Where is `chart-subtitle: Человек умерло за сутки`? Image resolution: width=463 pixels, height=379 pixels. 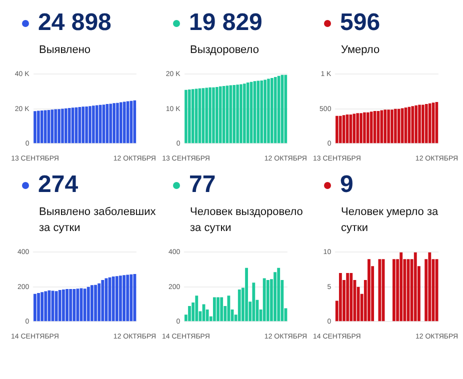 chart-subtitle: Человек умерло за сутки is located at coordinates (390, 220).